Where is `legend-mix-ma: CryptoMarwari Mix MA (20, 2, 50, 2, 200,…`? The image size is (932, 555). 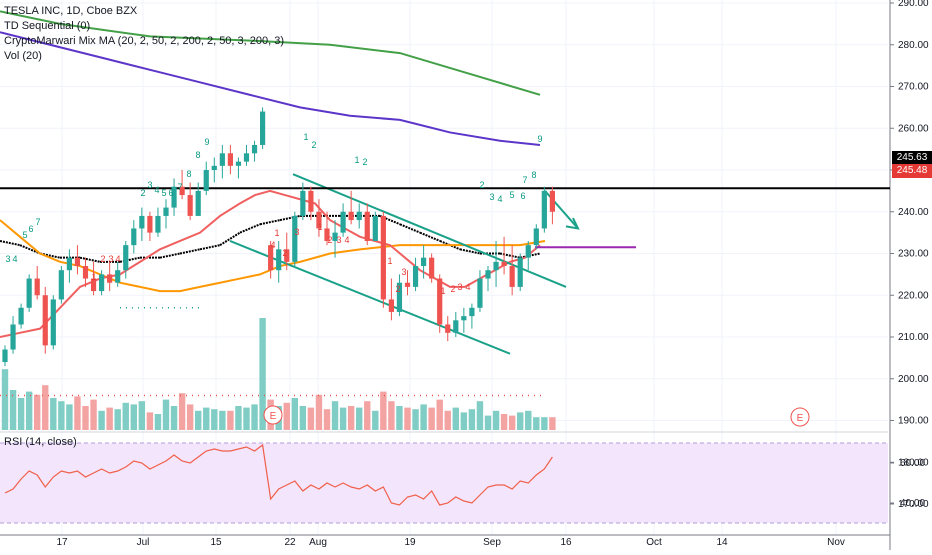
legend-mix-ma: CryptoMarwari Mix MA (20, 2, 50, 2, 200,… is located at coordinates (144, 41).